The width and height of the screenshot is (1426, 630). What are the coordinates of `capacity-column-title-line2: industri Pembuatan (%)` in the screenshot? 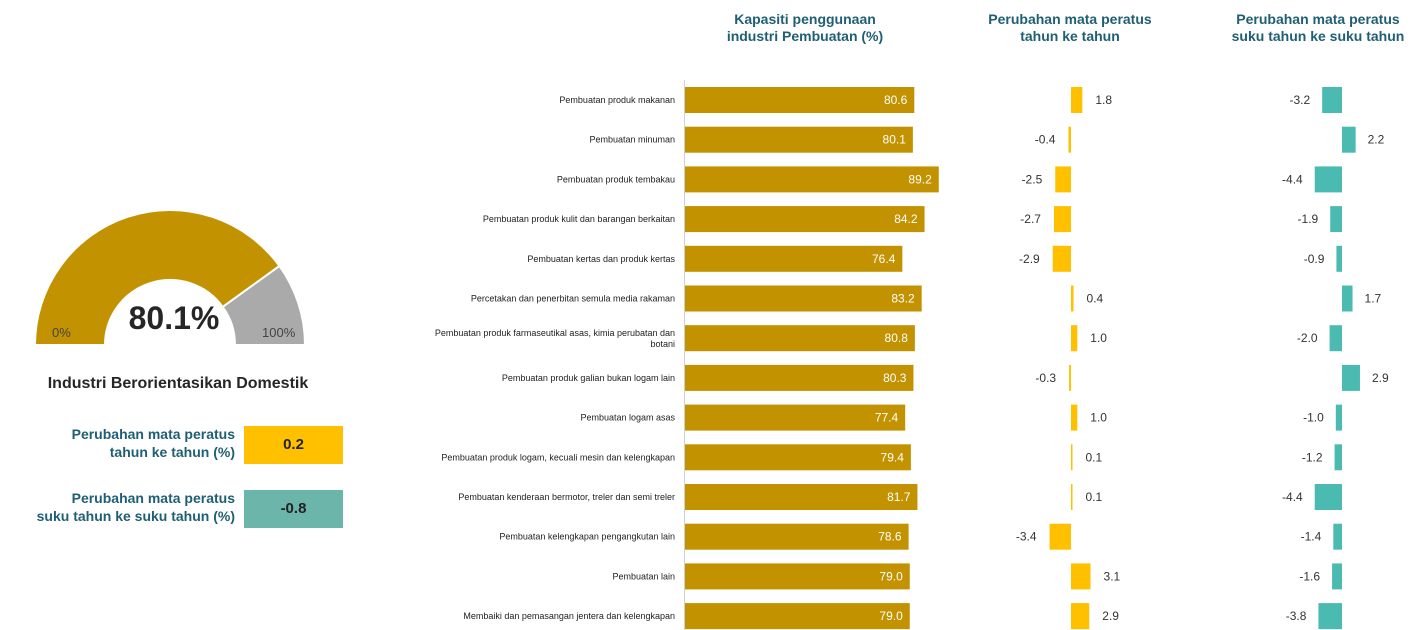 It's located at (805, 36).